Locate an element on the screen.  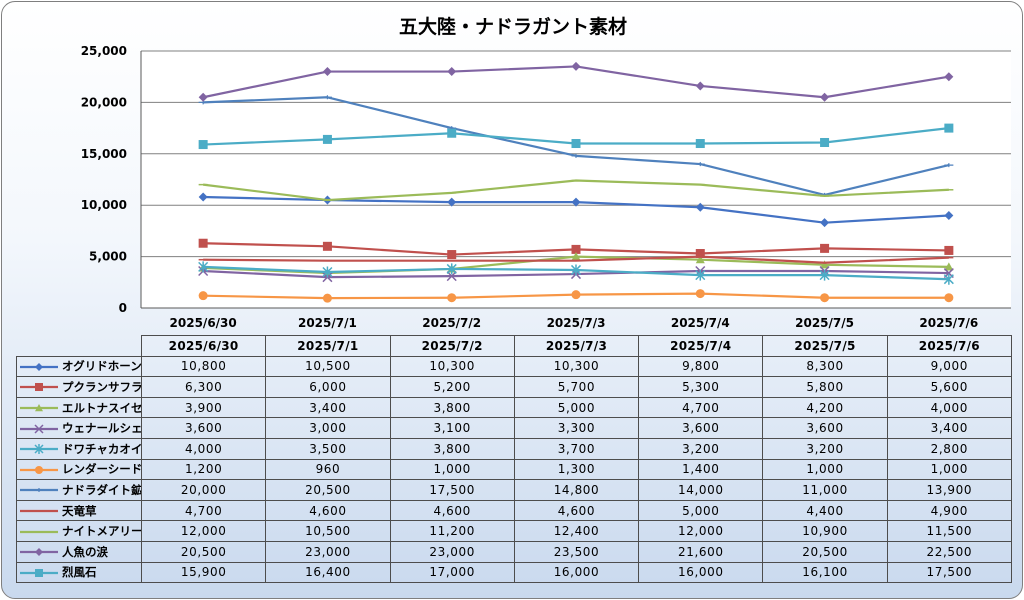
data-label: 15,900 is located at coordinates (203, 572).